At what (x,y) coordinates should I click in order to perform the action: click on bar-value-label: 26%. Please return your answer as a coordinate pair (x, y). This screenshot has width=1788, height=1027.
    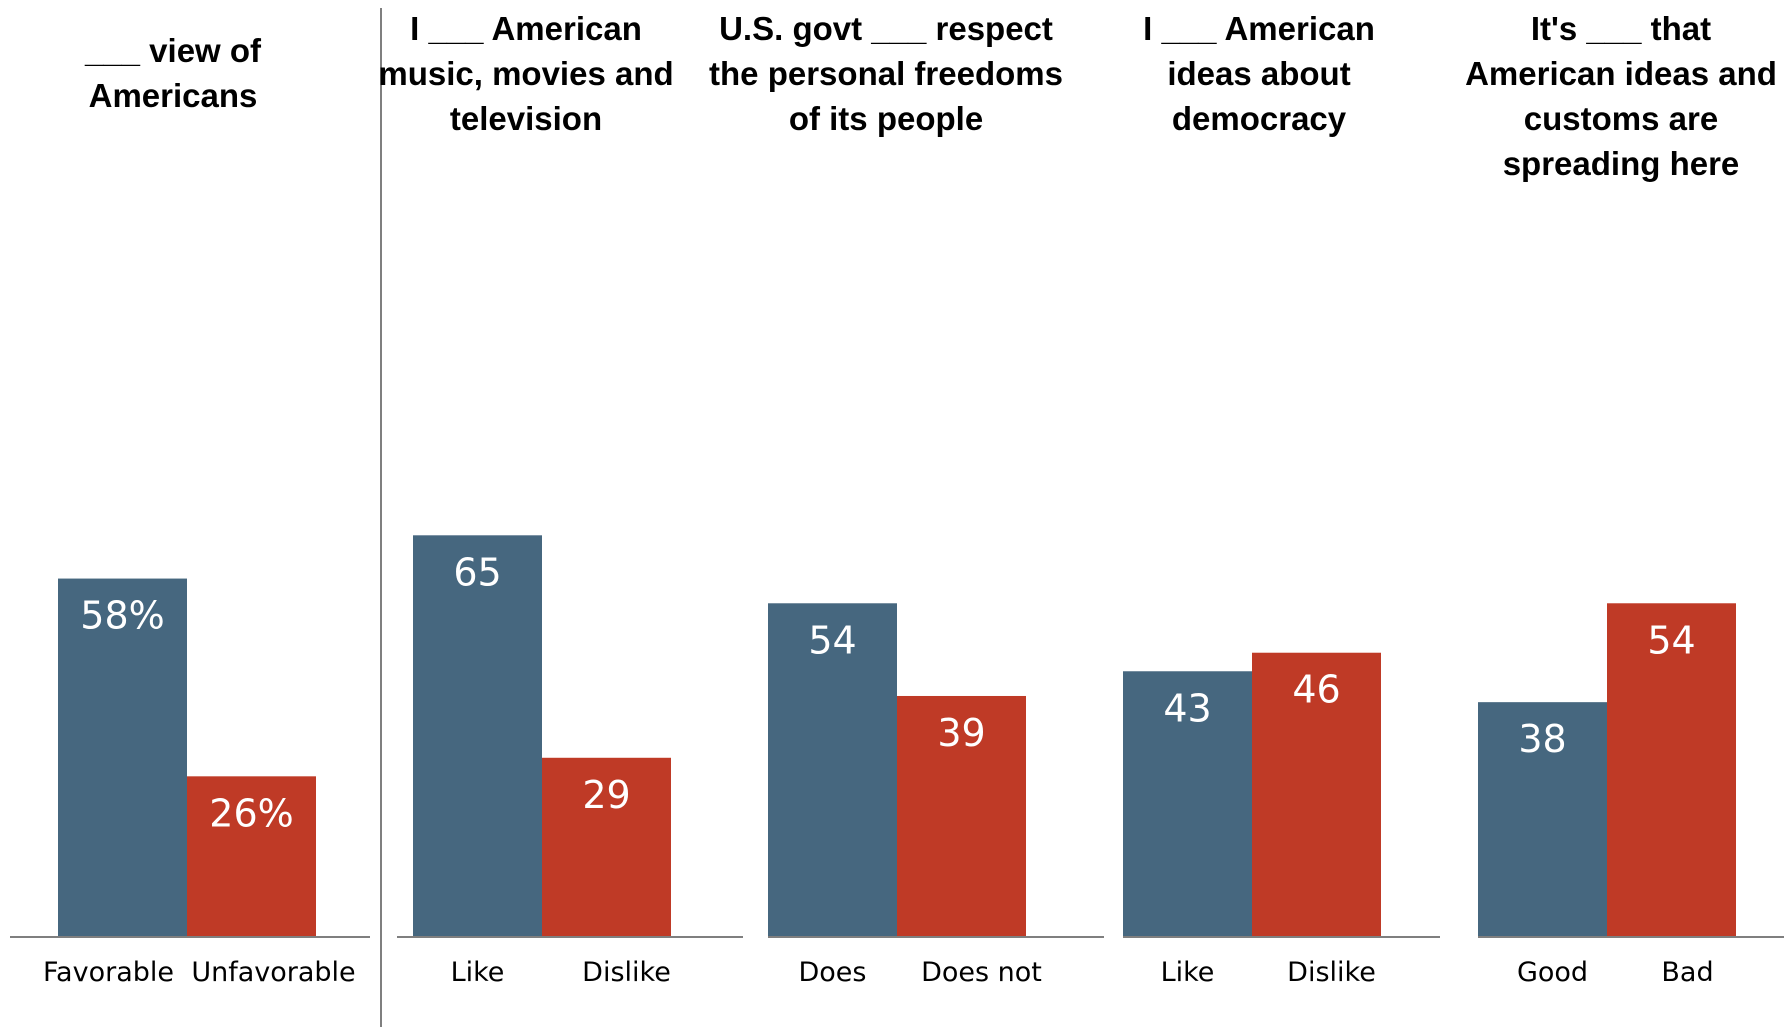
    Looking at the image, I should click on (251, 813).